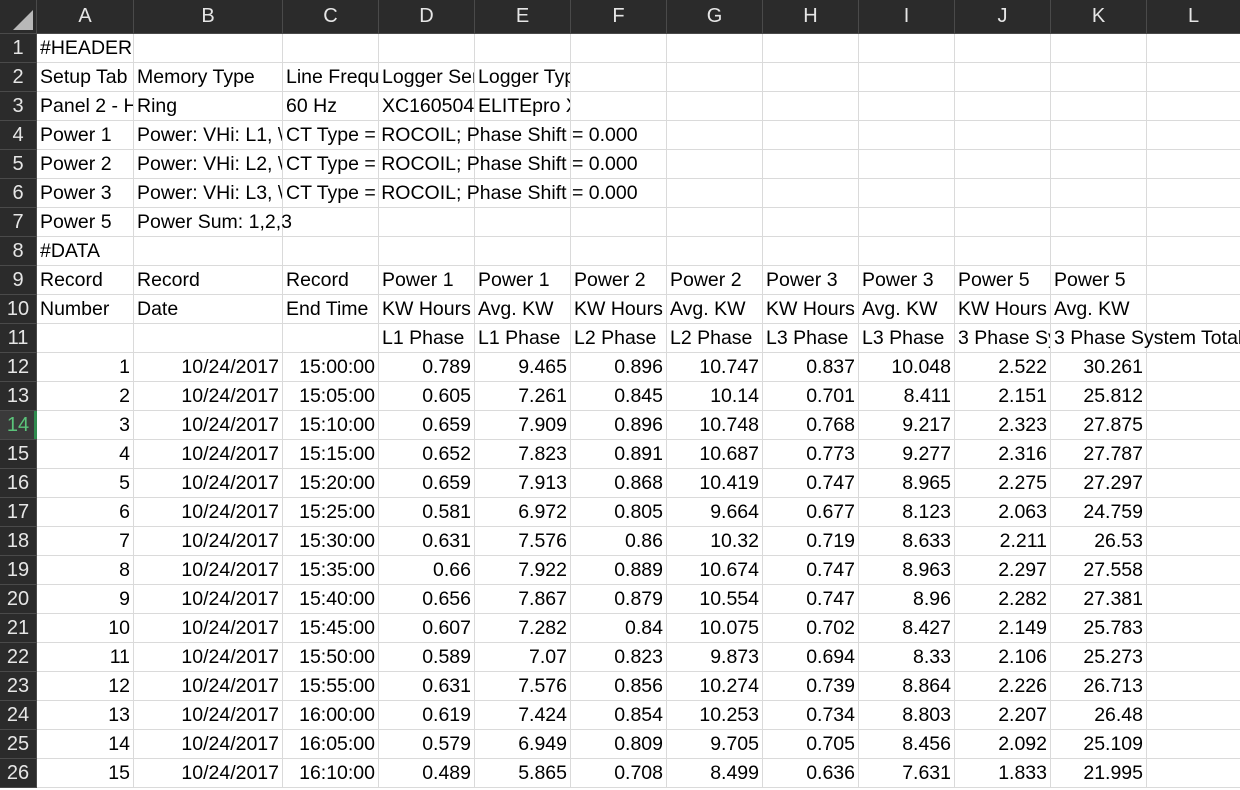 This screenshot has height=790, width=1240. I want to click on cell-i5, so click(907, 164).